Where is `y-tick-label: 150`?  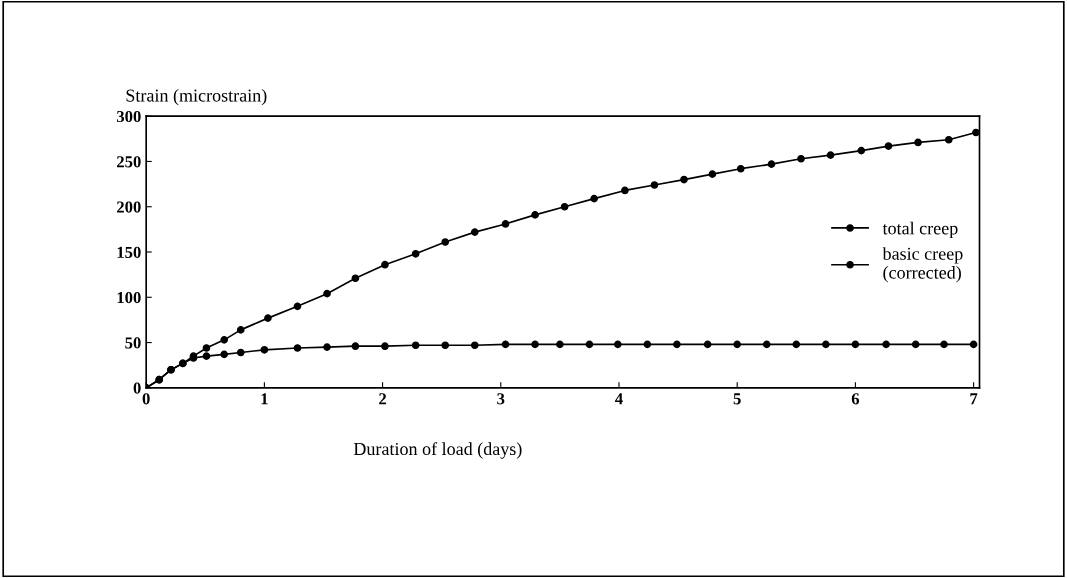 y-tick-label: 150 is located at coordinates (129, 252).